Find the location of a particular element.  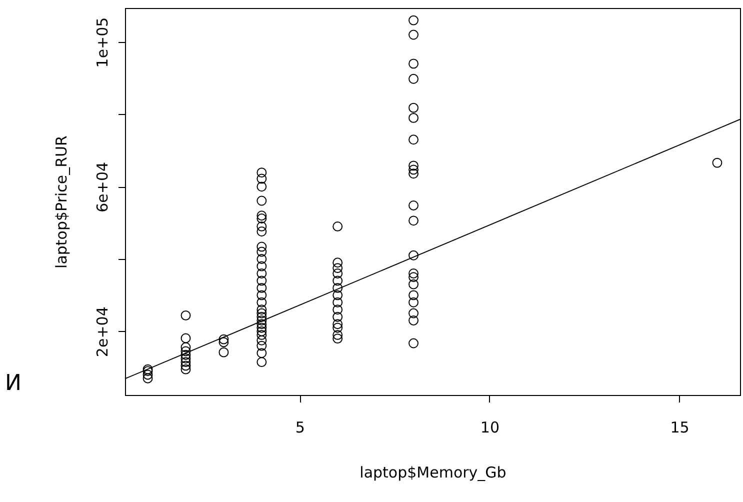

y-axis-title: laptop$Price_RUR is located at coordinates (61, 202).